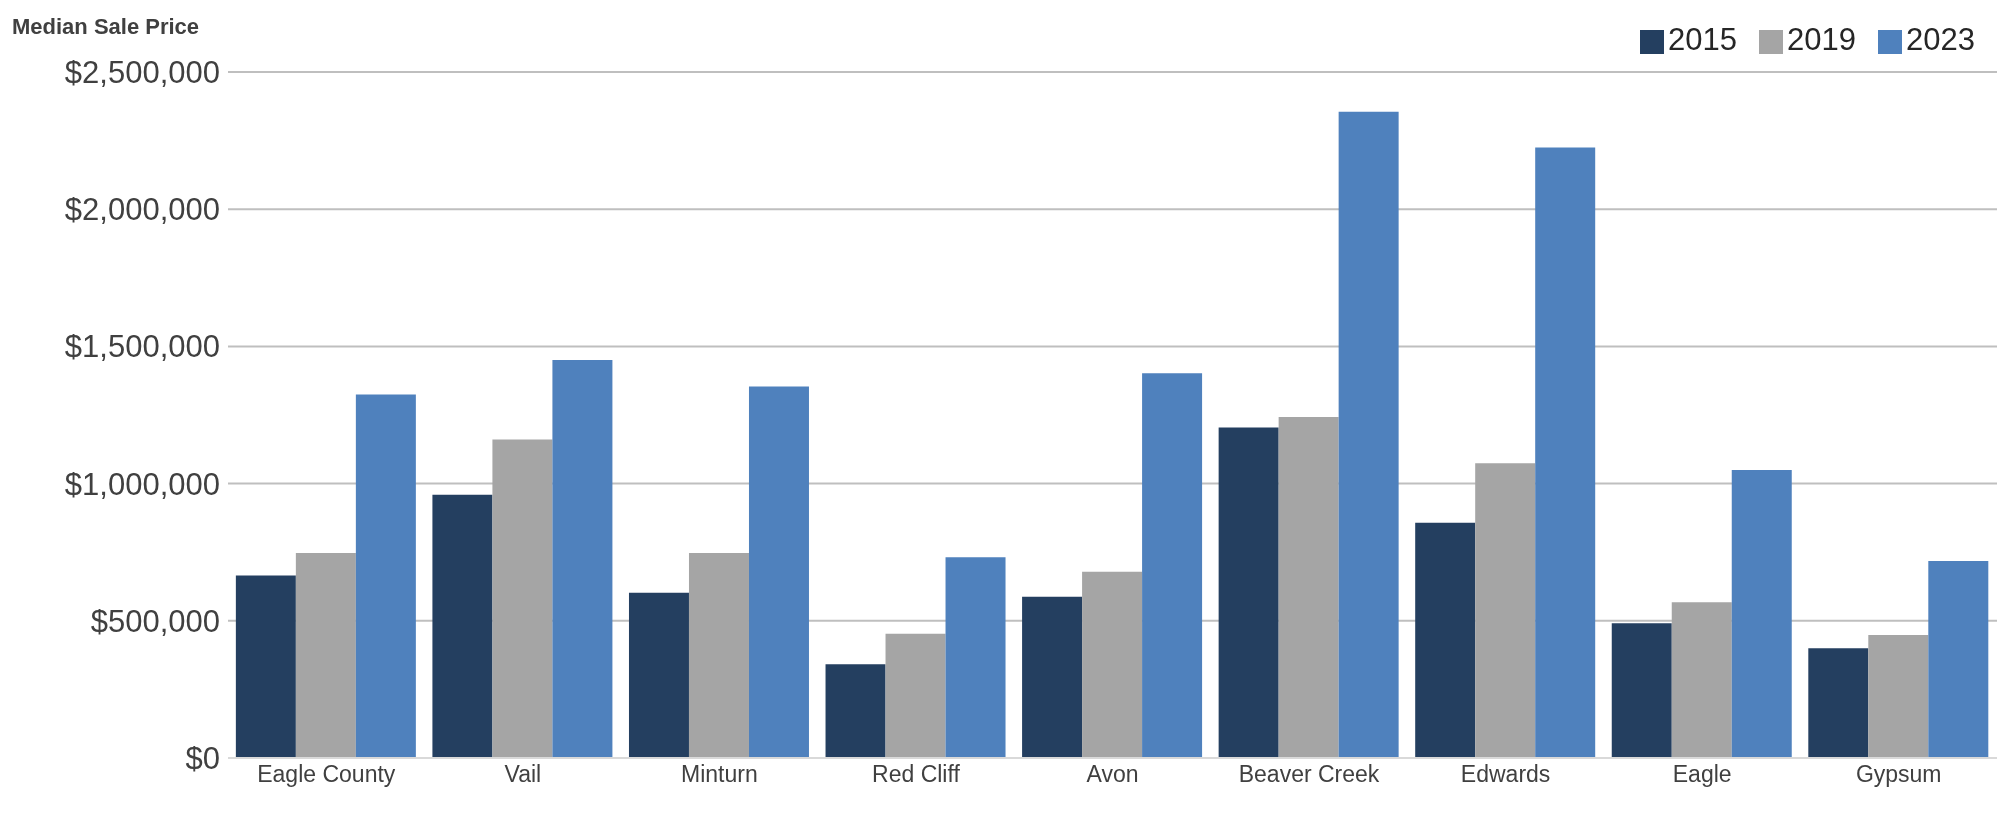 The height and width of the screenshot is (828, 2005). What do you see at coordinates (1822, 39) in the screenshot?
I see `legend-label: 2019` at bounding box center [1822, 39].